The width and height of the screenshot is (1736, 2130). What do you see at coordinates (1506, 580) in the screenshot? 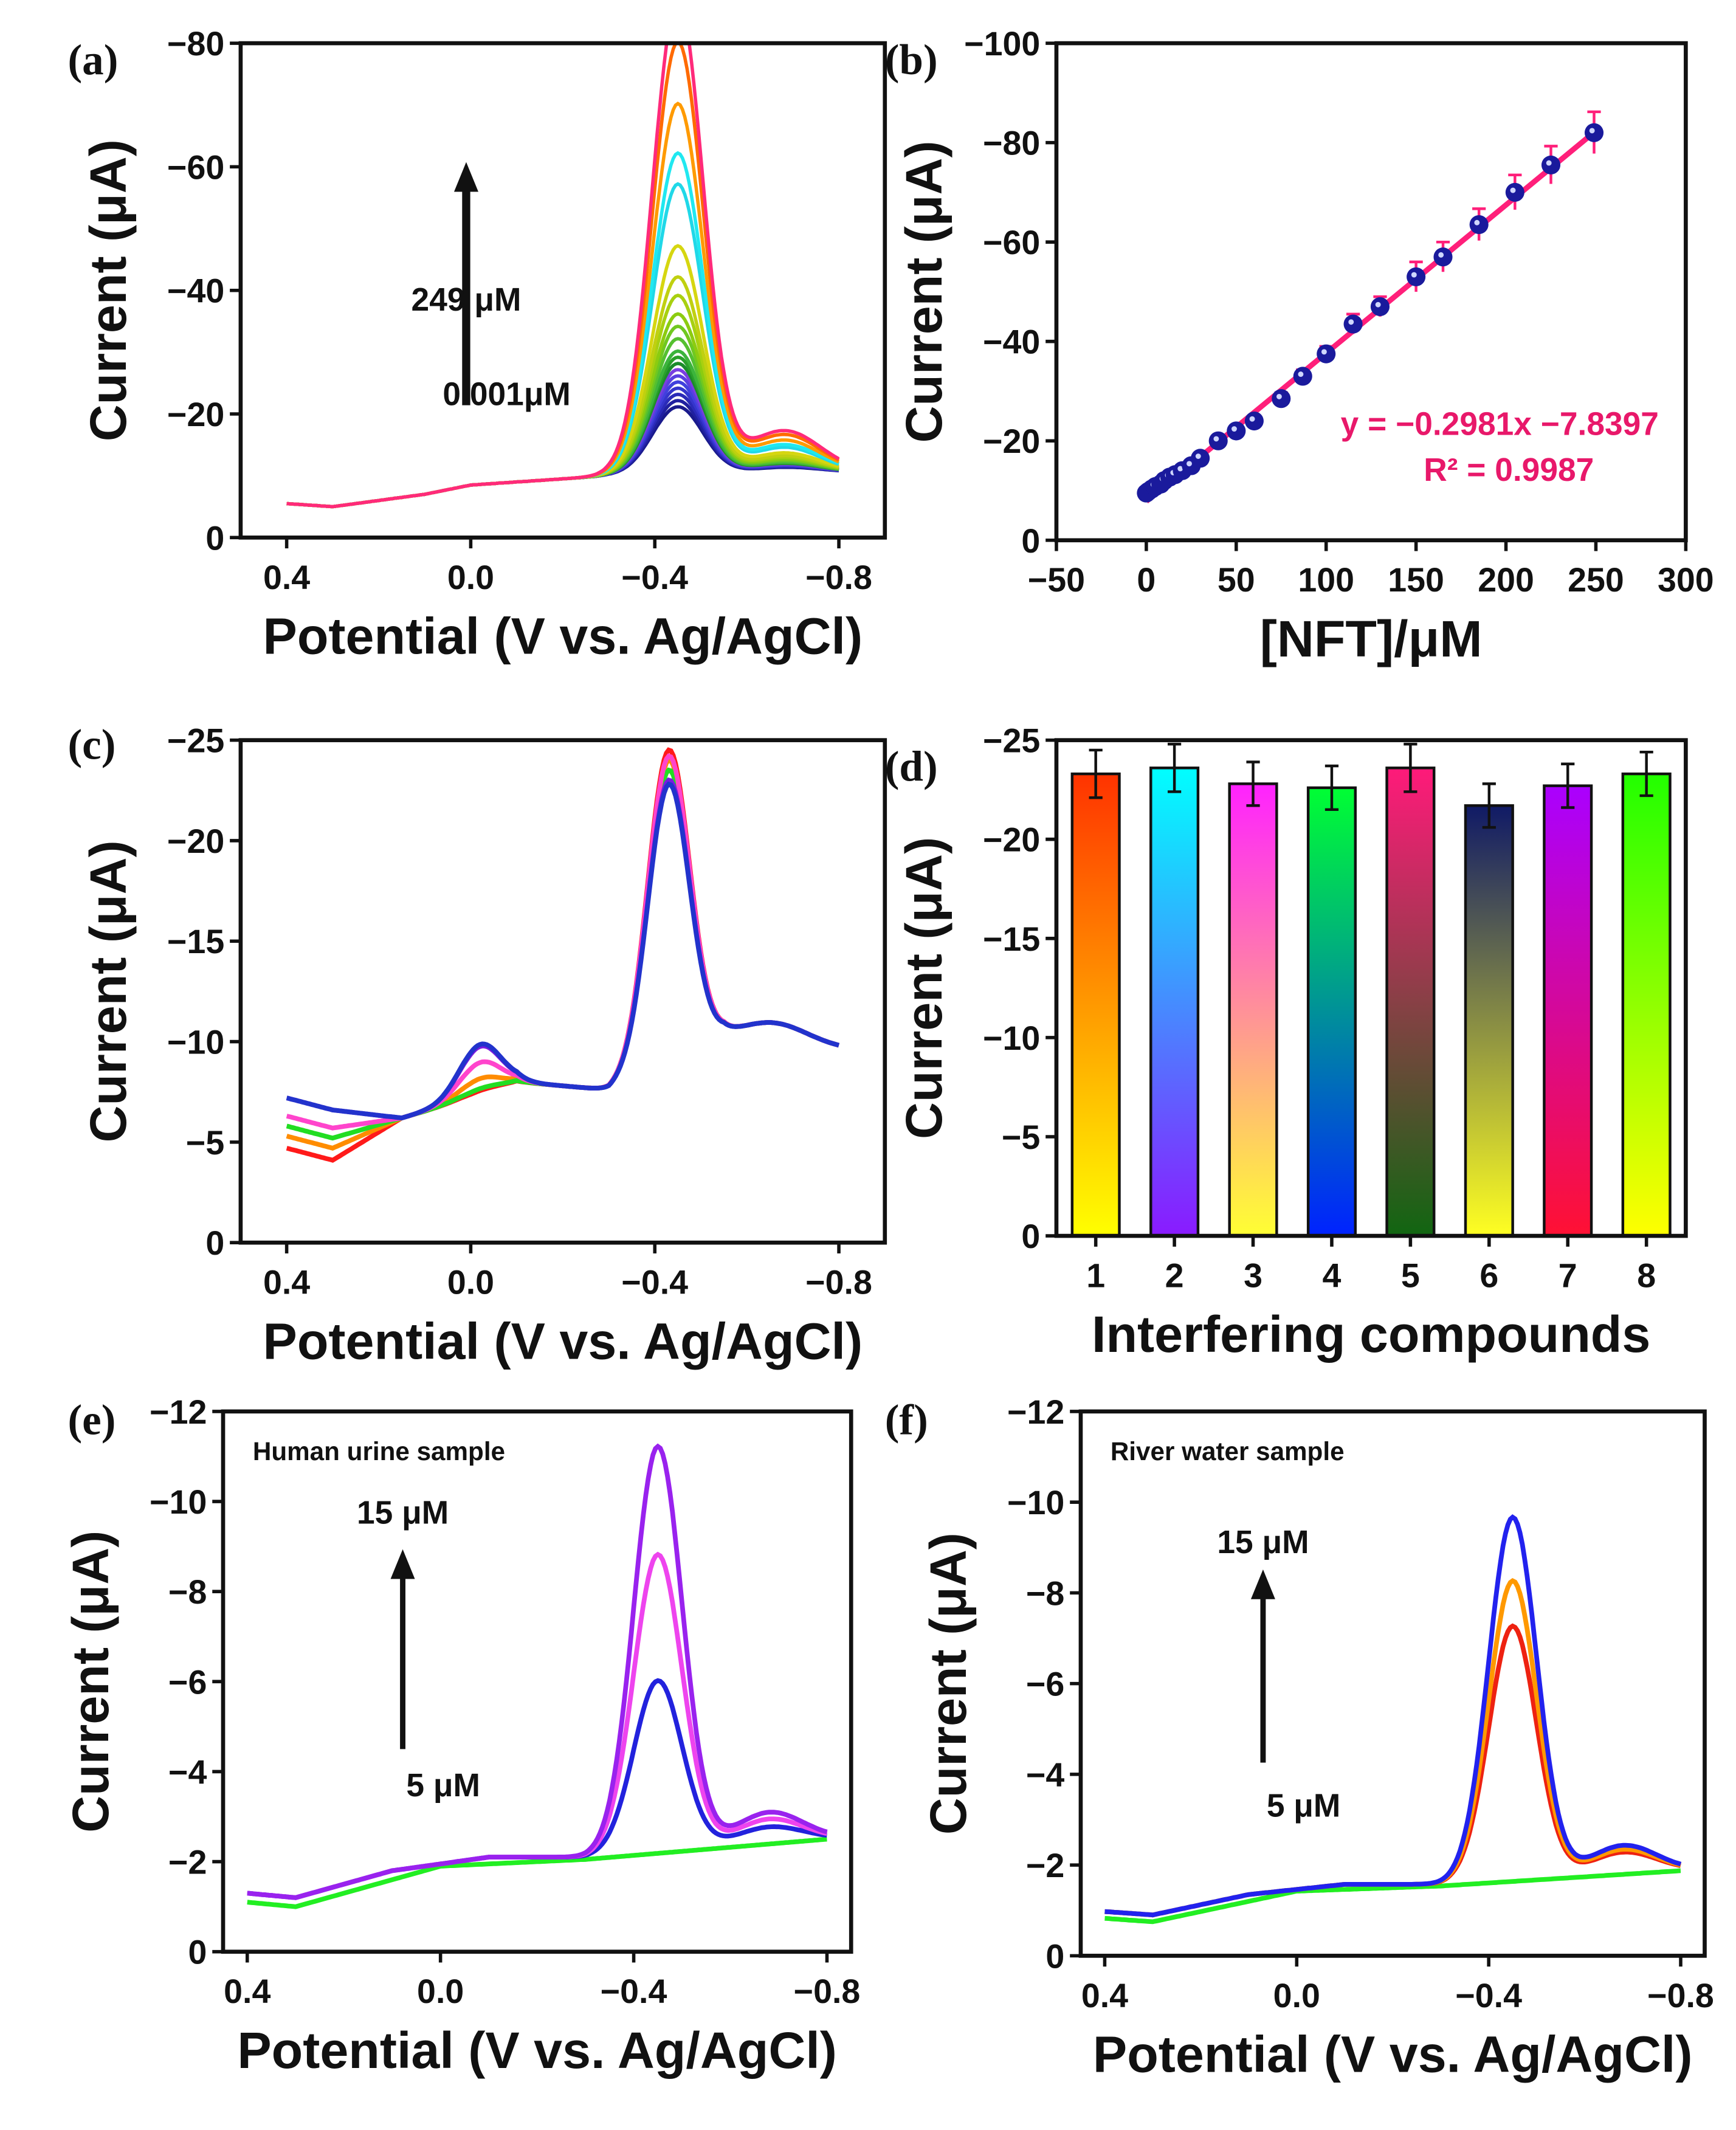
I see `x-tick-label: 200` at bounding box center [1506, 580].